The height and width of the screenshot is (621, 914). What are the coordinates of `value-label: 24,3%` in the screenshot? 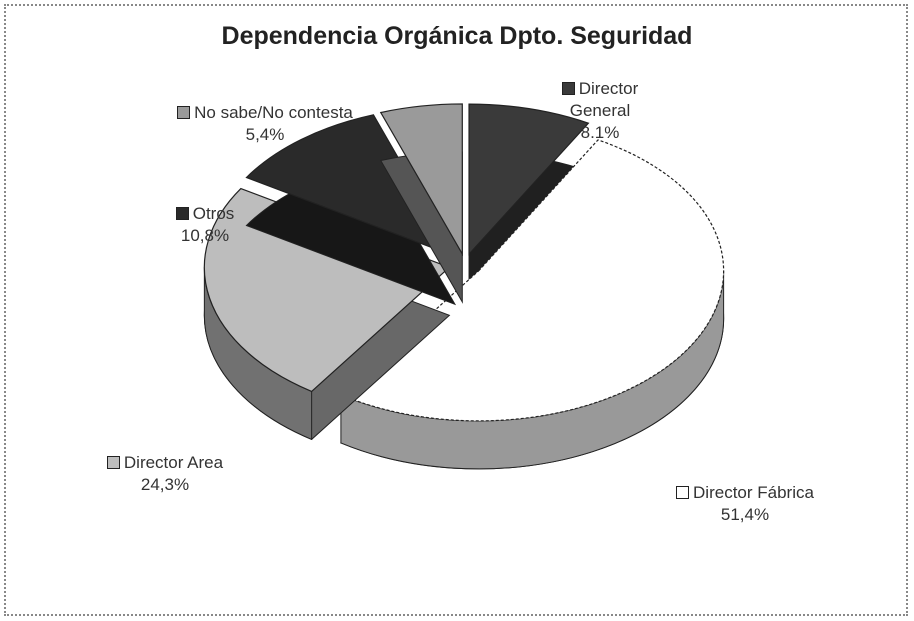 It's located at (165, 484).